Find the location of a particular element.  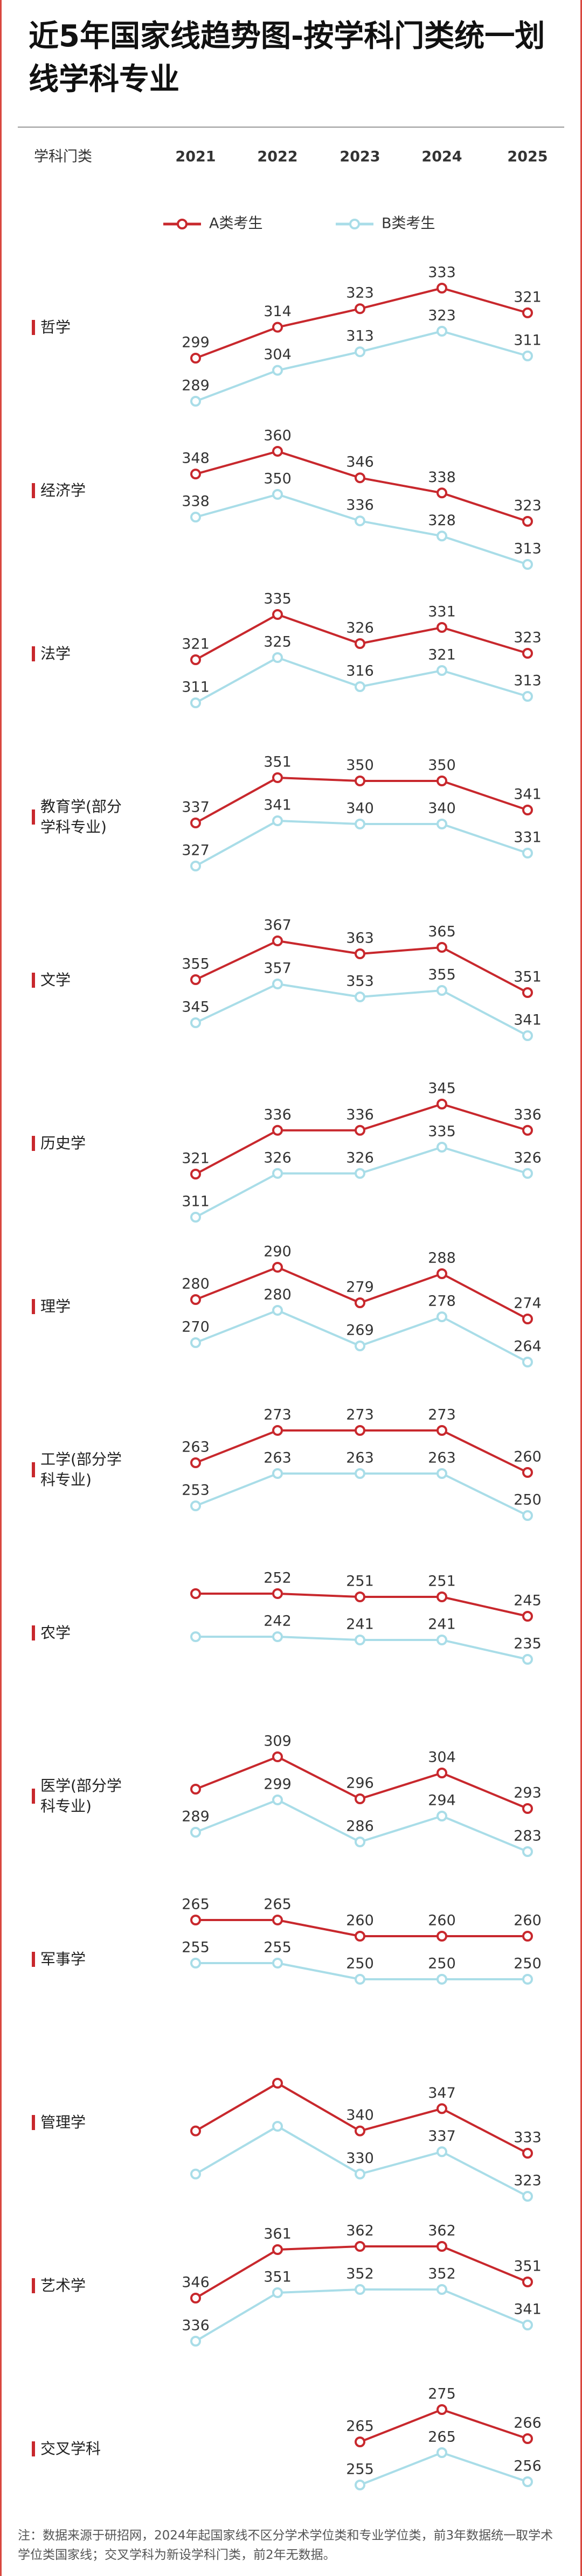

data-label: 293 is located at coordinates (528, 1793).